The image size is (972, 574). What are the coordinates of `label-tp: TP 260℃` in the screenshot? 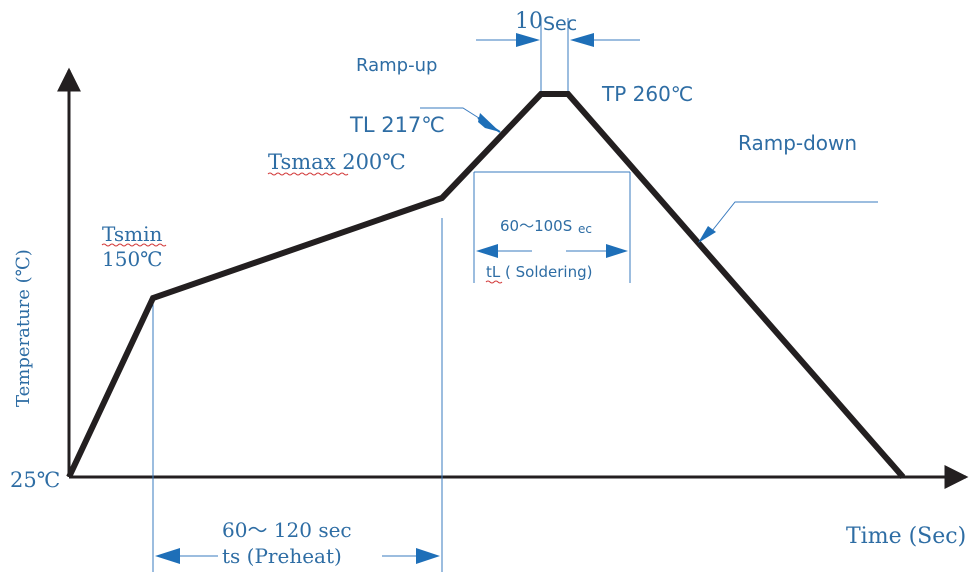 It's located at (647, 94).